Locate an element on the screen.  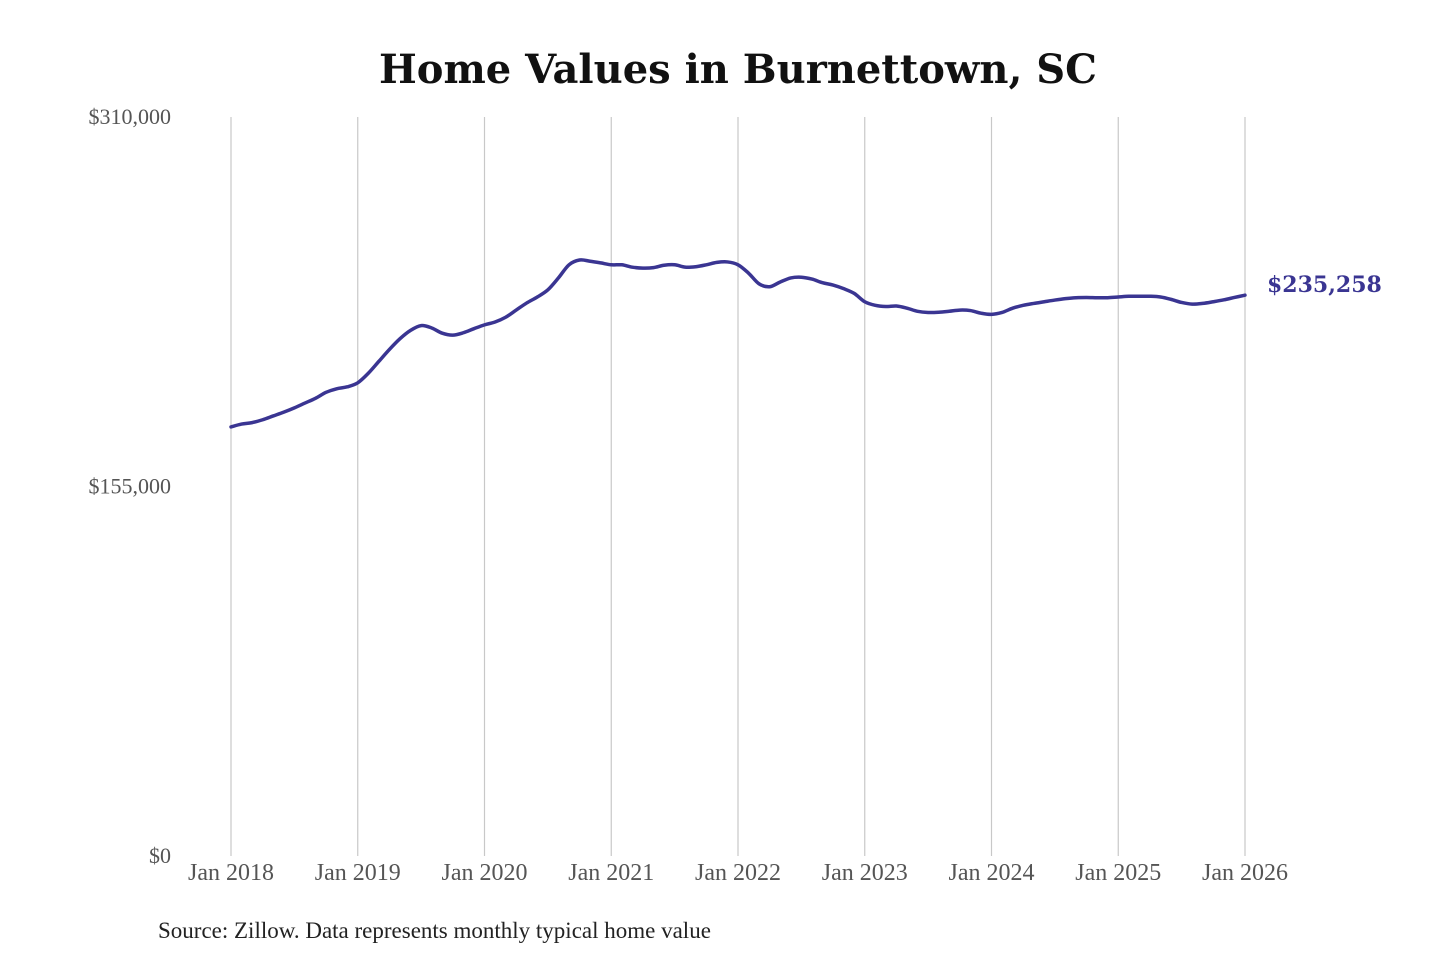
y-tick-label: $310,000 is located at coordinates (130, 116).